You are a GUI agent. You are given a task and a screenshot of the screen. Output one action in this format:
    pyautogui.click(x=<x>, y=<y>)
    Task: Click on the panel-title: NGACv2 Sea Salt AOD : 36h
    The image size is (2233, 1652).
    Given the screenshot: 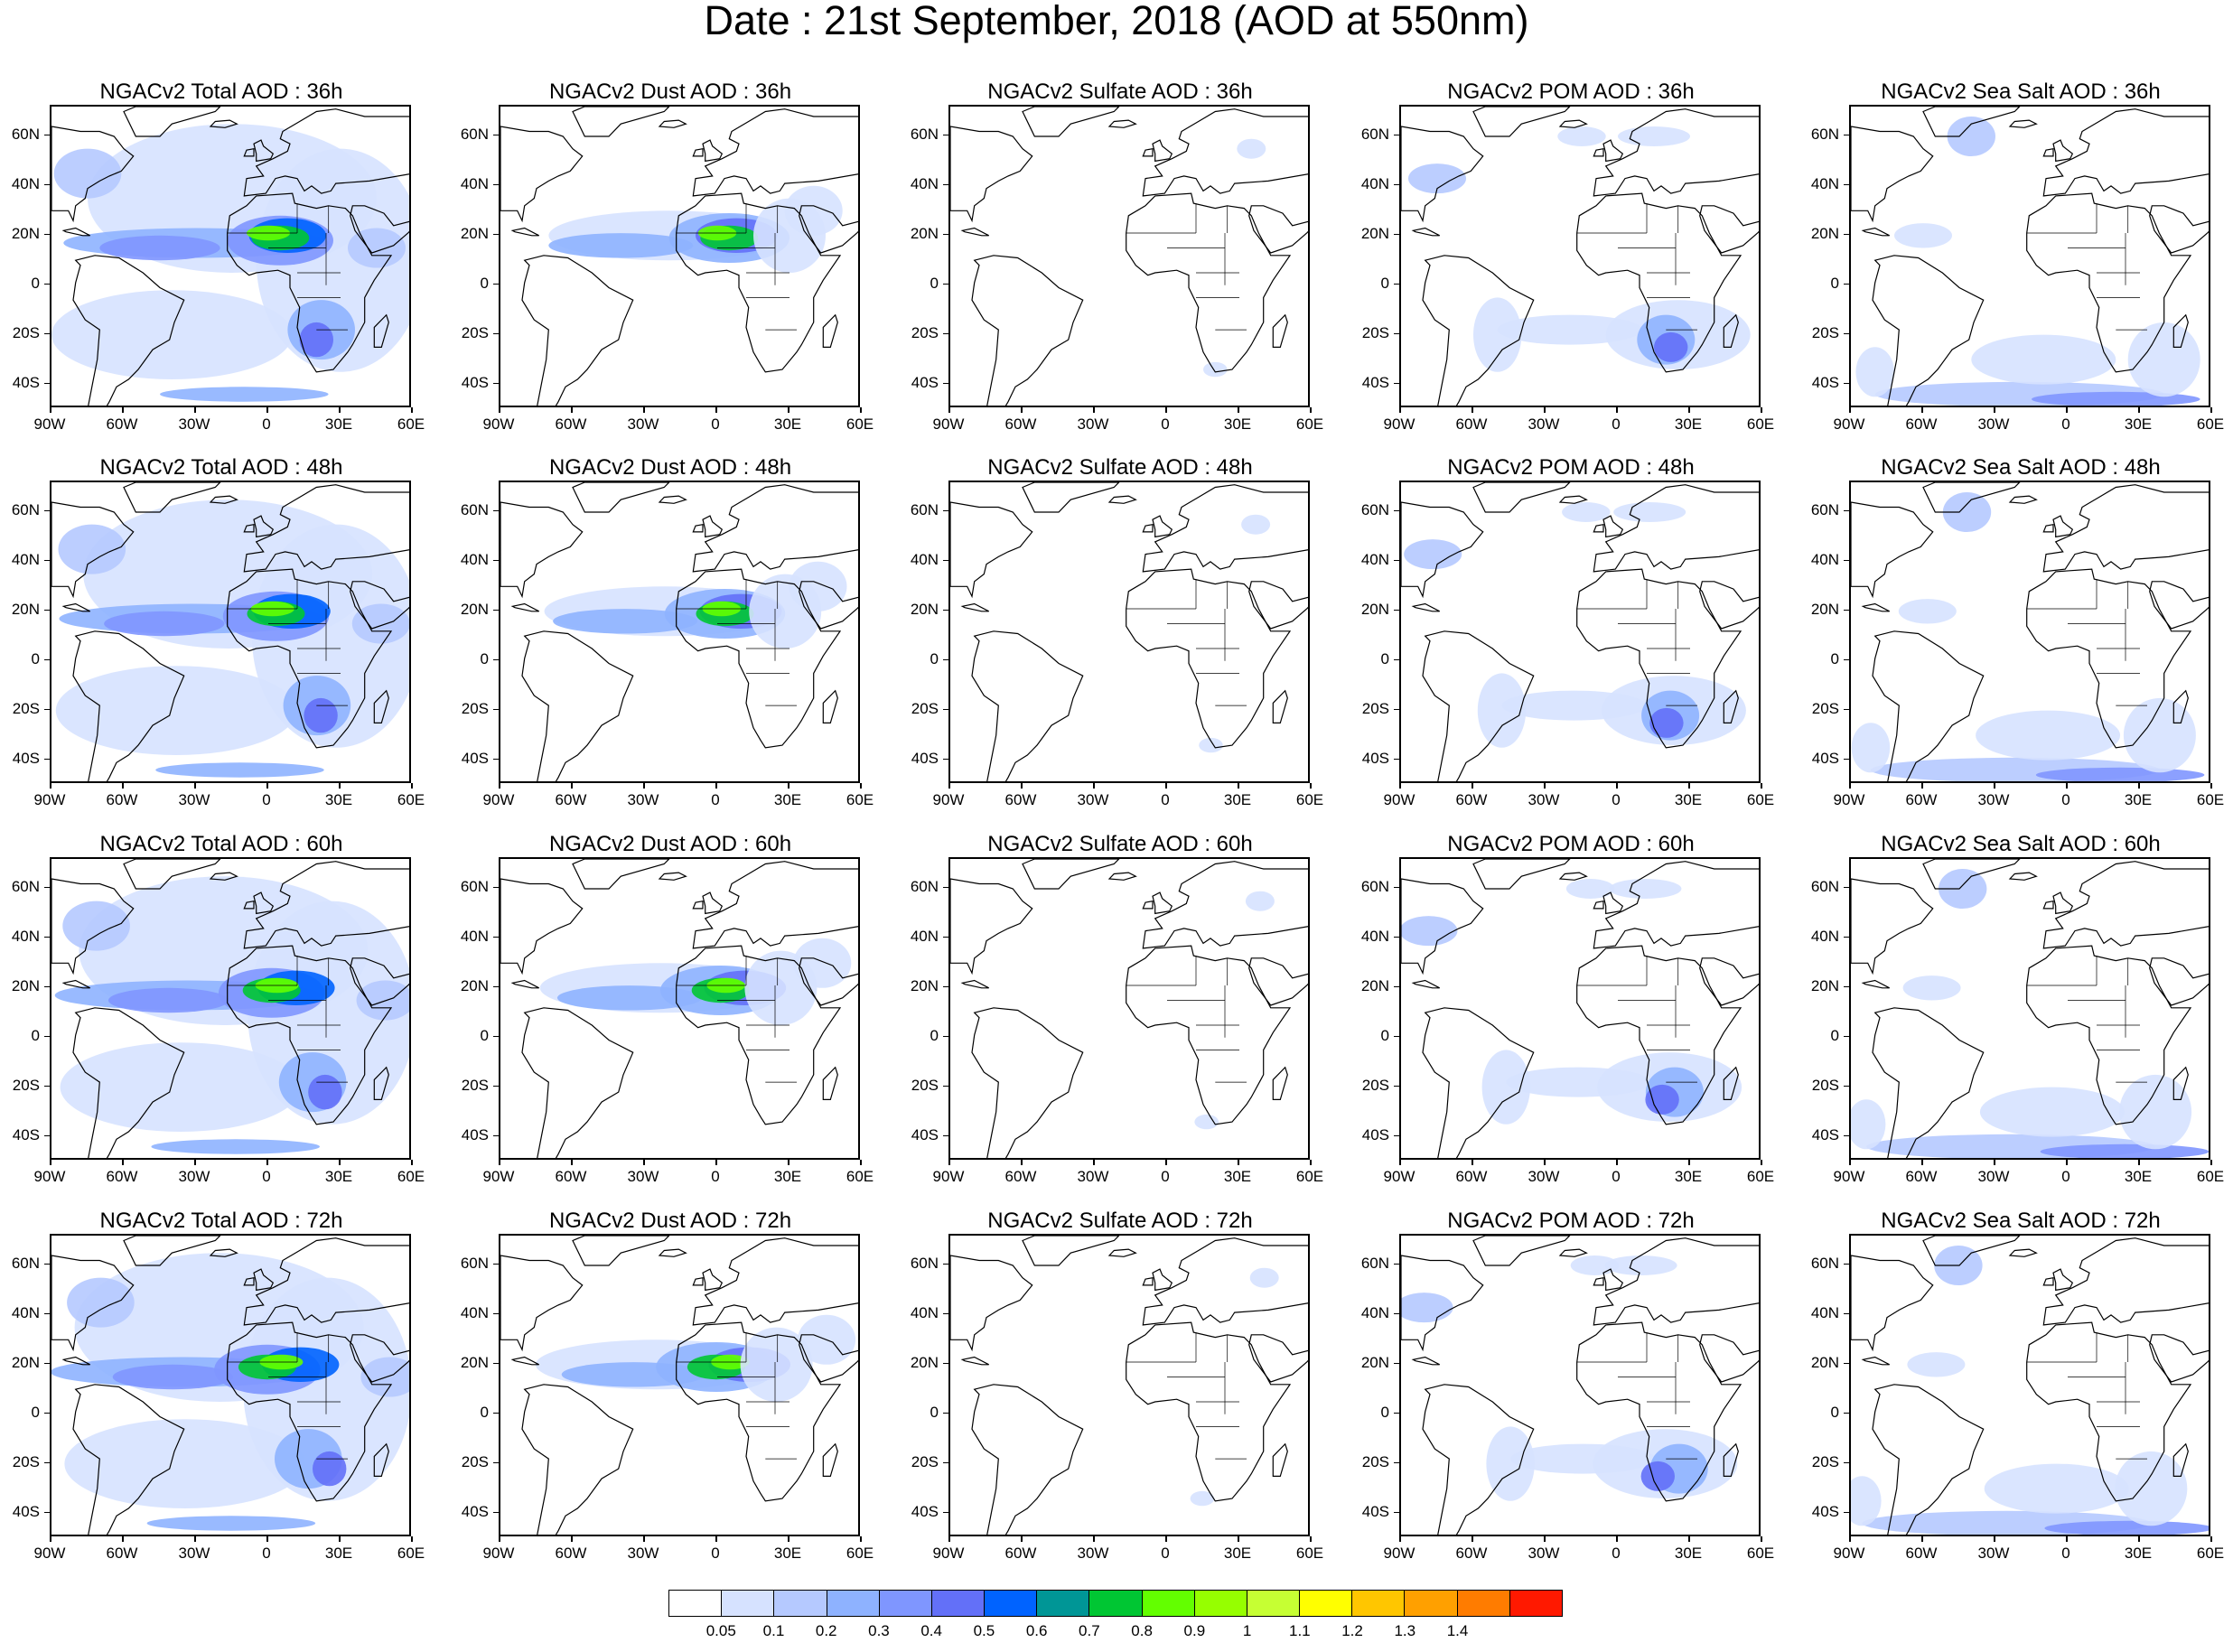 What is the action you would take?
    pyautogui.click(x=2021, y=91)
    